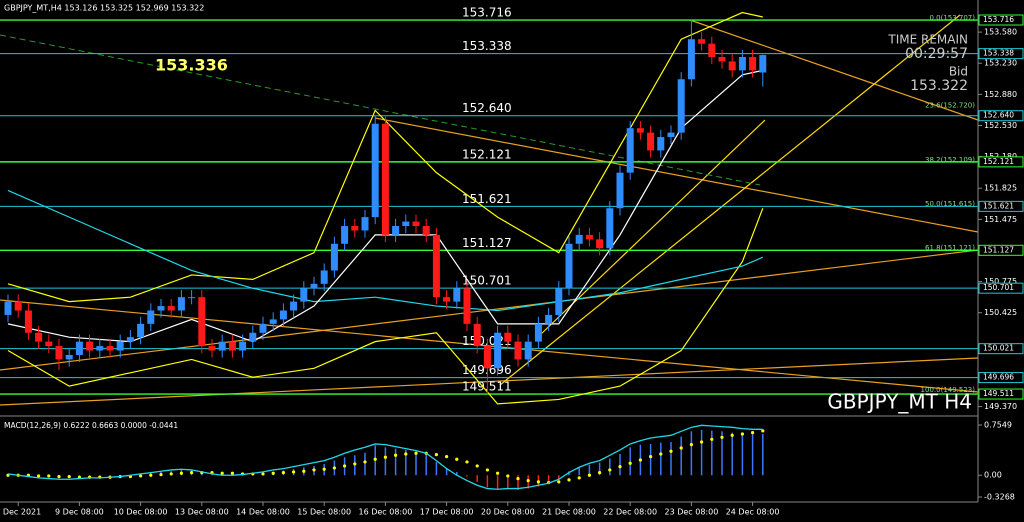 Image resolution: width=1024 pixels, height=522 pixels. Describe the element at coordinates (958, 72) in the screenshot. I see `bid-label: Bid` at that location.